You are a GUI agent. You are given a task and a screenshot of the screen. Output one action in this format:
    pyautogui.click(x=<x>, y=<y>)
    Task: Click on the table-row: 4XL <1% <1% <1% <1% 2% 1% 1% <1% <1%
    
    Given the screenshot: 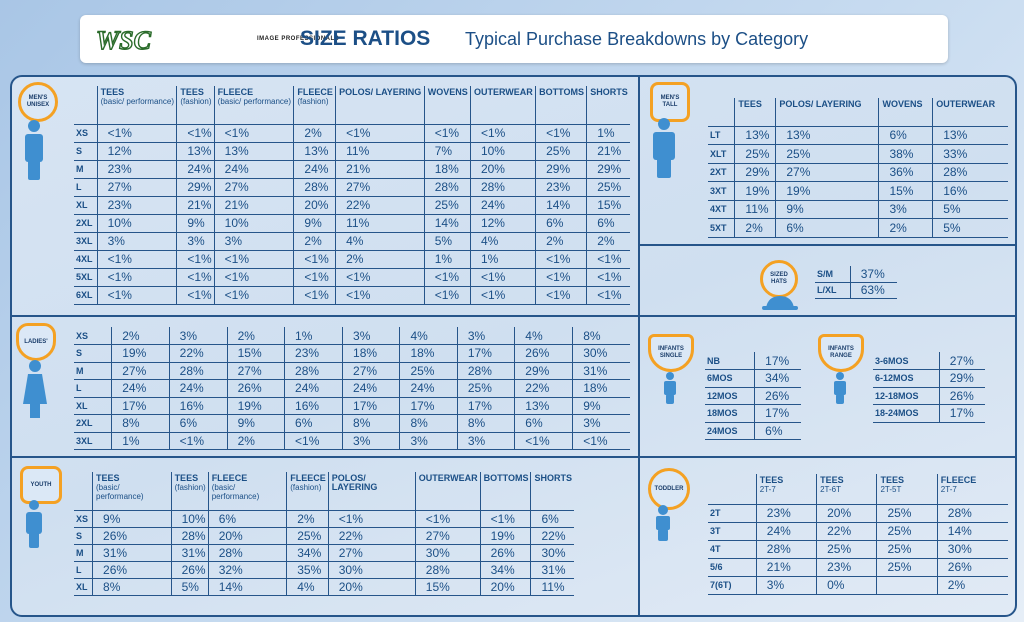 What is the action you would take?
    pyautogui.click(x=352, y=259)
    